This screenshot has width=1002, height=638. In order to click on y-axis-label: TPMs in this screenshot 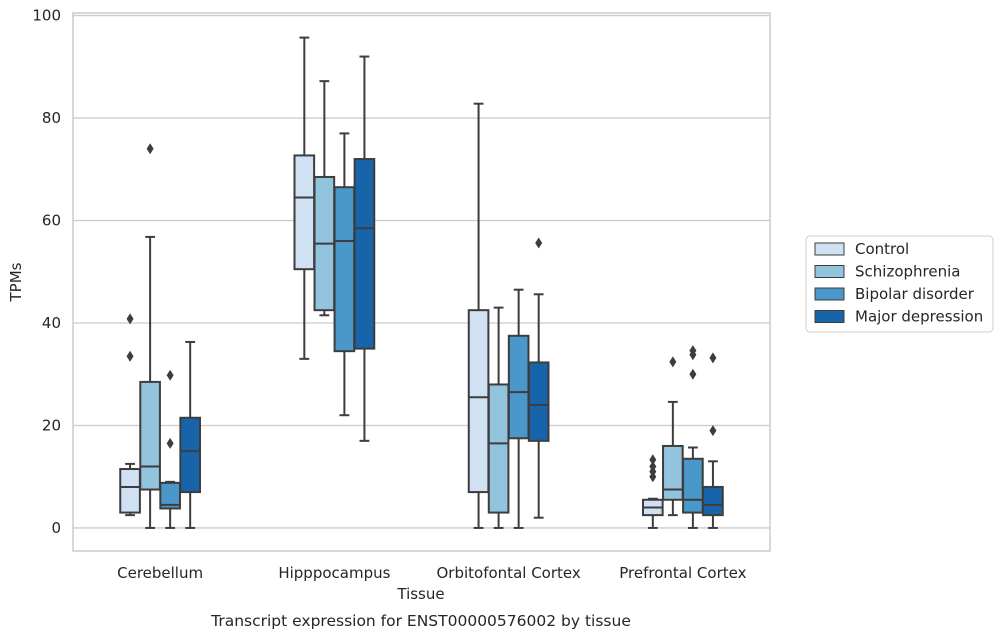, I will do `click(16, 282)`.